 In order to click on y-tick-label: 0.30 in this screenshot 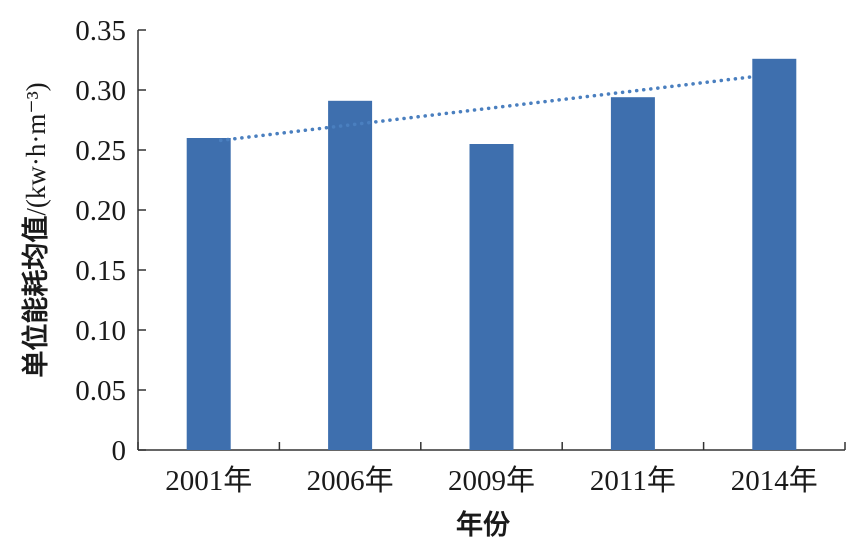, I will do `click(100, 91)`.